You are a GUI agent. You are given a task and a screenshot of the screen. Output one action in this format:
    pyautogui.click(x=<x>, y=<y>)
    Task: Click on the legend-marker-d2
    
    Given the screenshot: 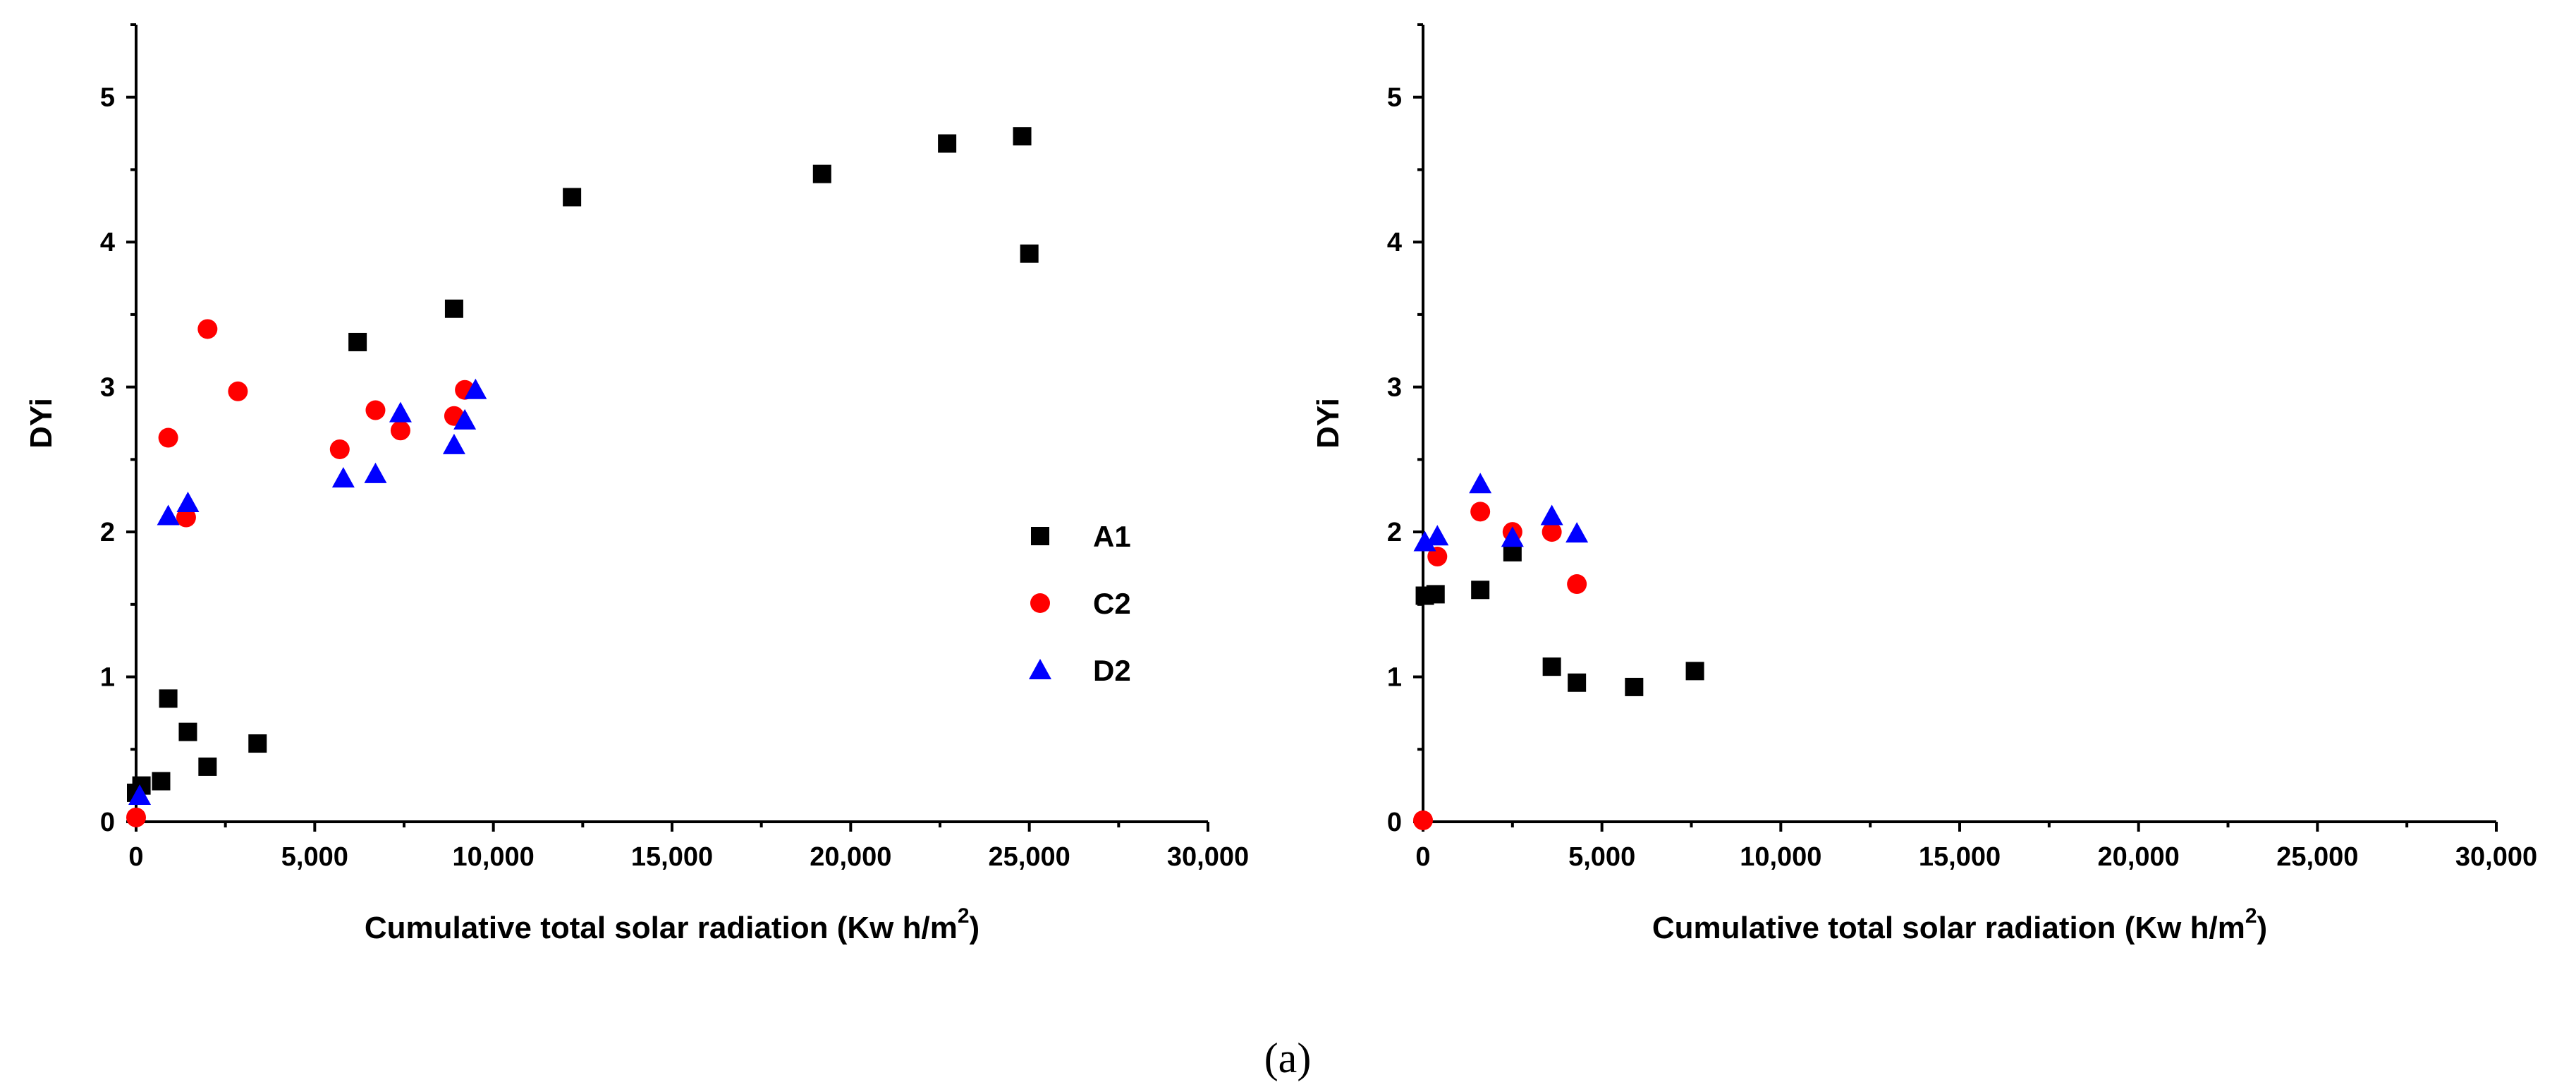 What is the action you would take?
    pyautogui.click(x=1040, y=669)
    